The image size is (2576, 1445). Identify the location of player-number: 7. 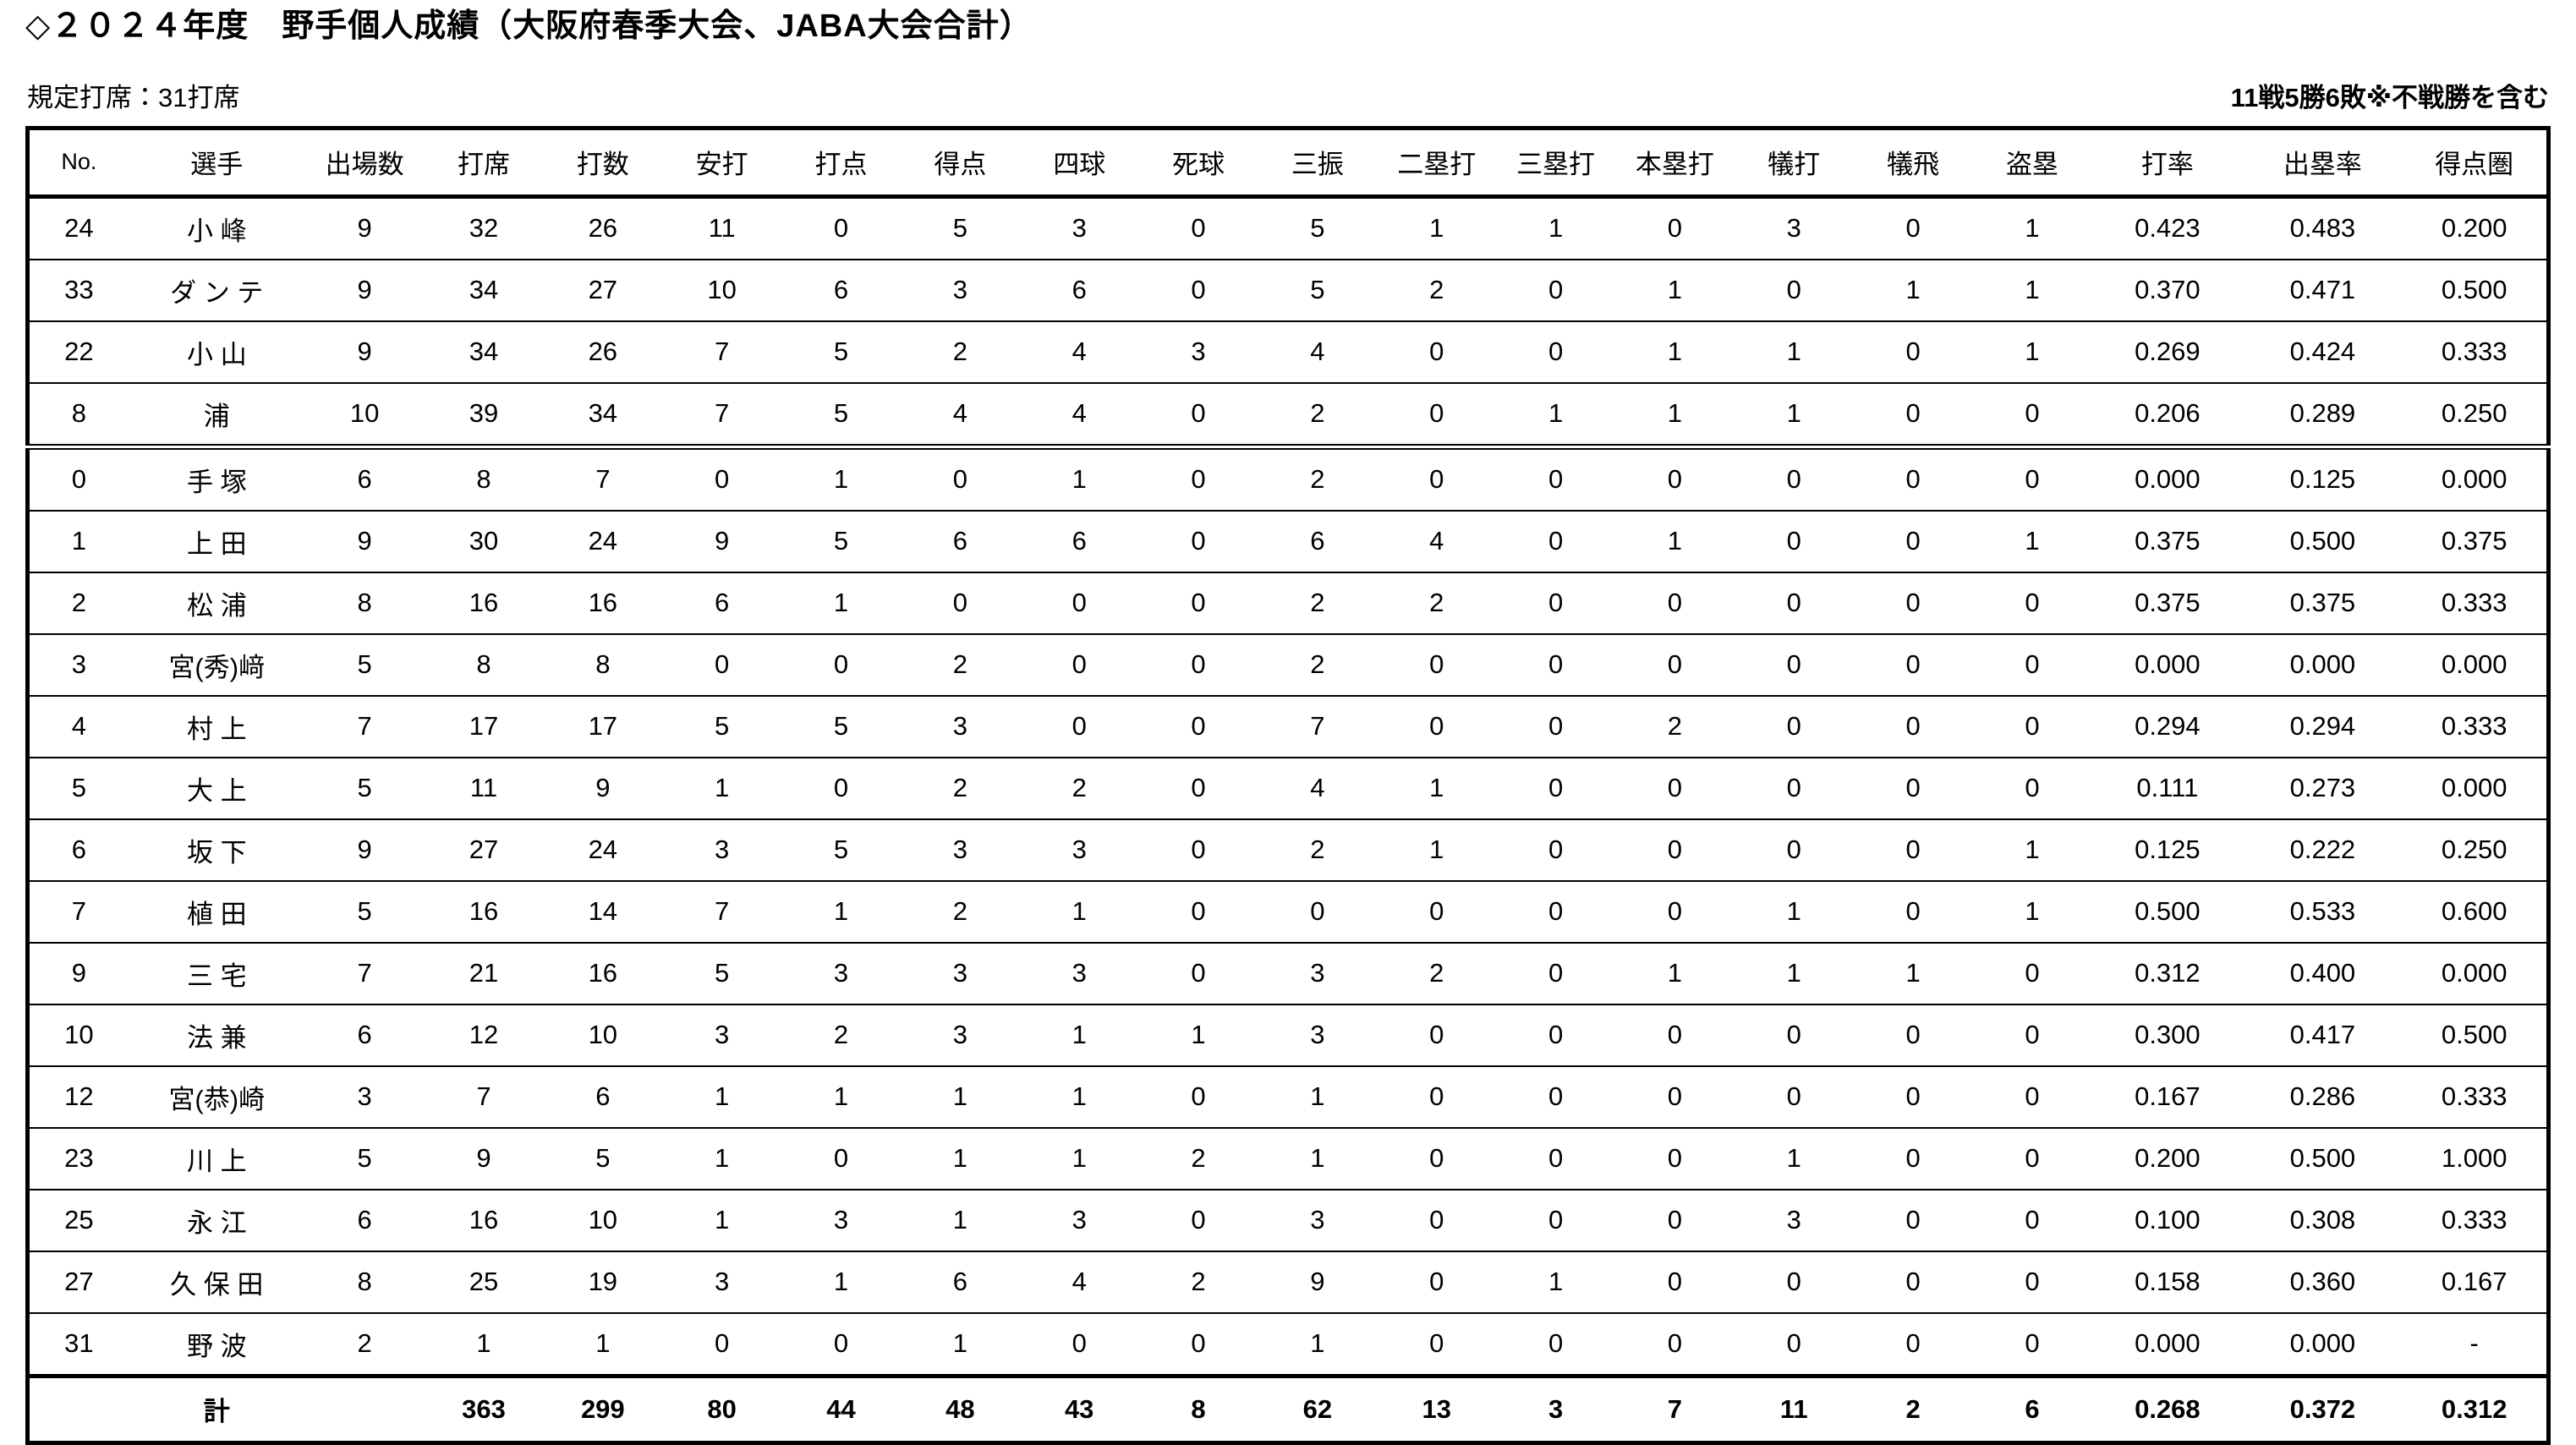
(78, 912).